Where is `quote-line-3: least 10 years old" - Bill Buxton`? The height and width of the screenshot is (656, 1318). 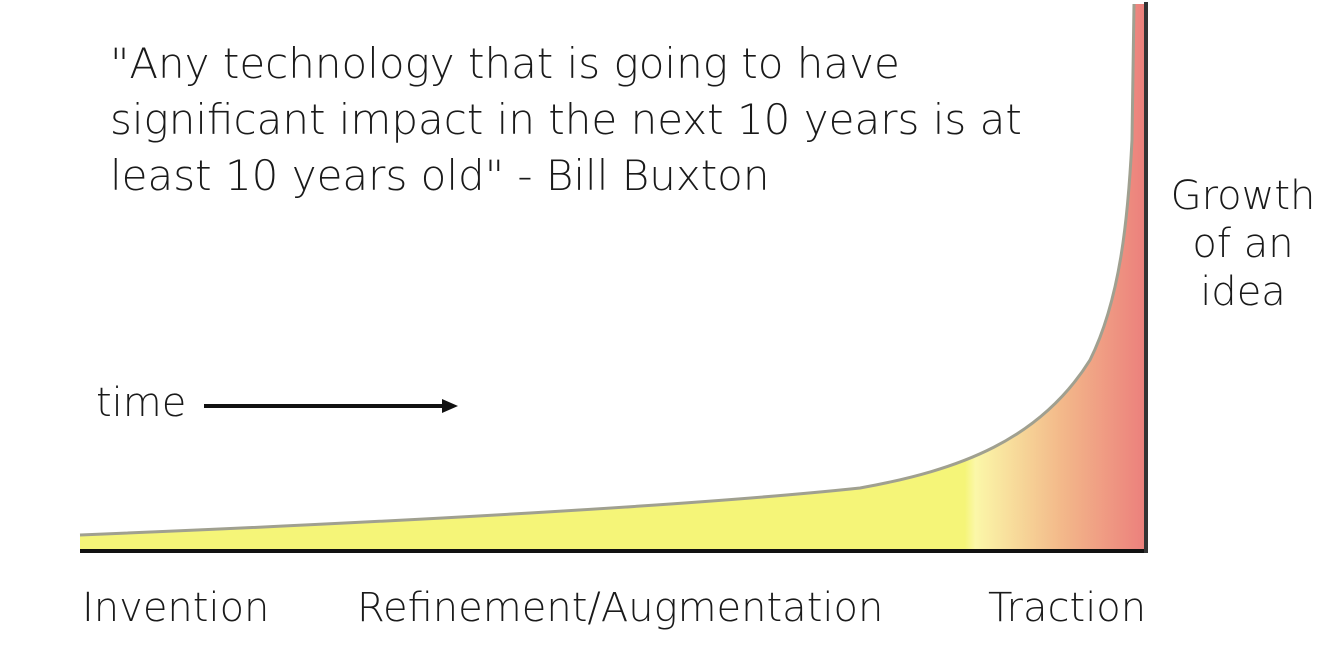
quote-line-3: least 10 years old" - Bill Buxton is located at coordinates (440, 175).